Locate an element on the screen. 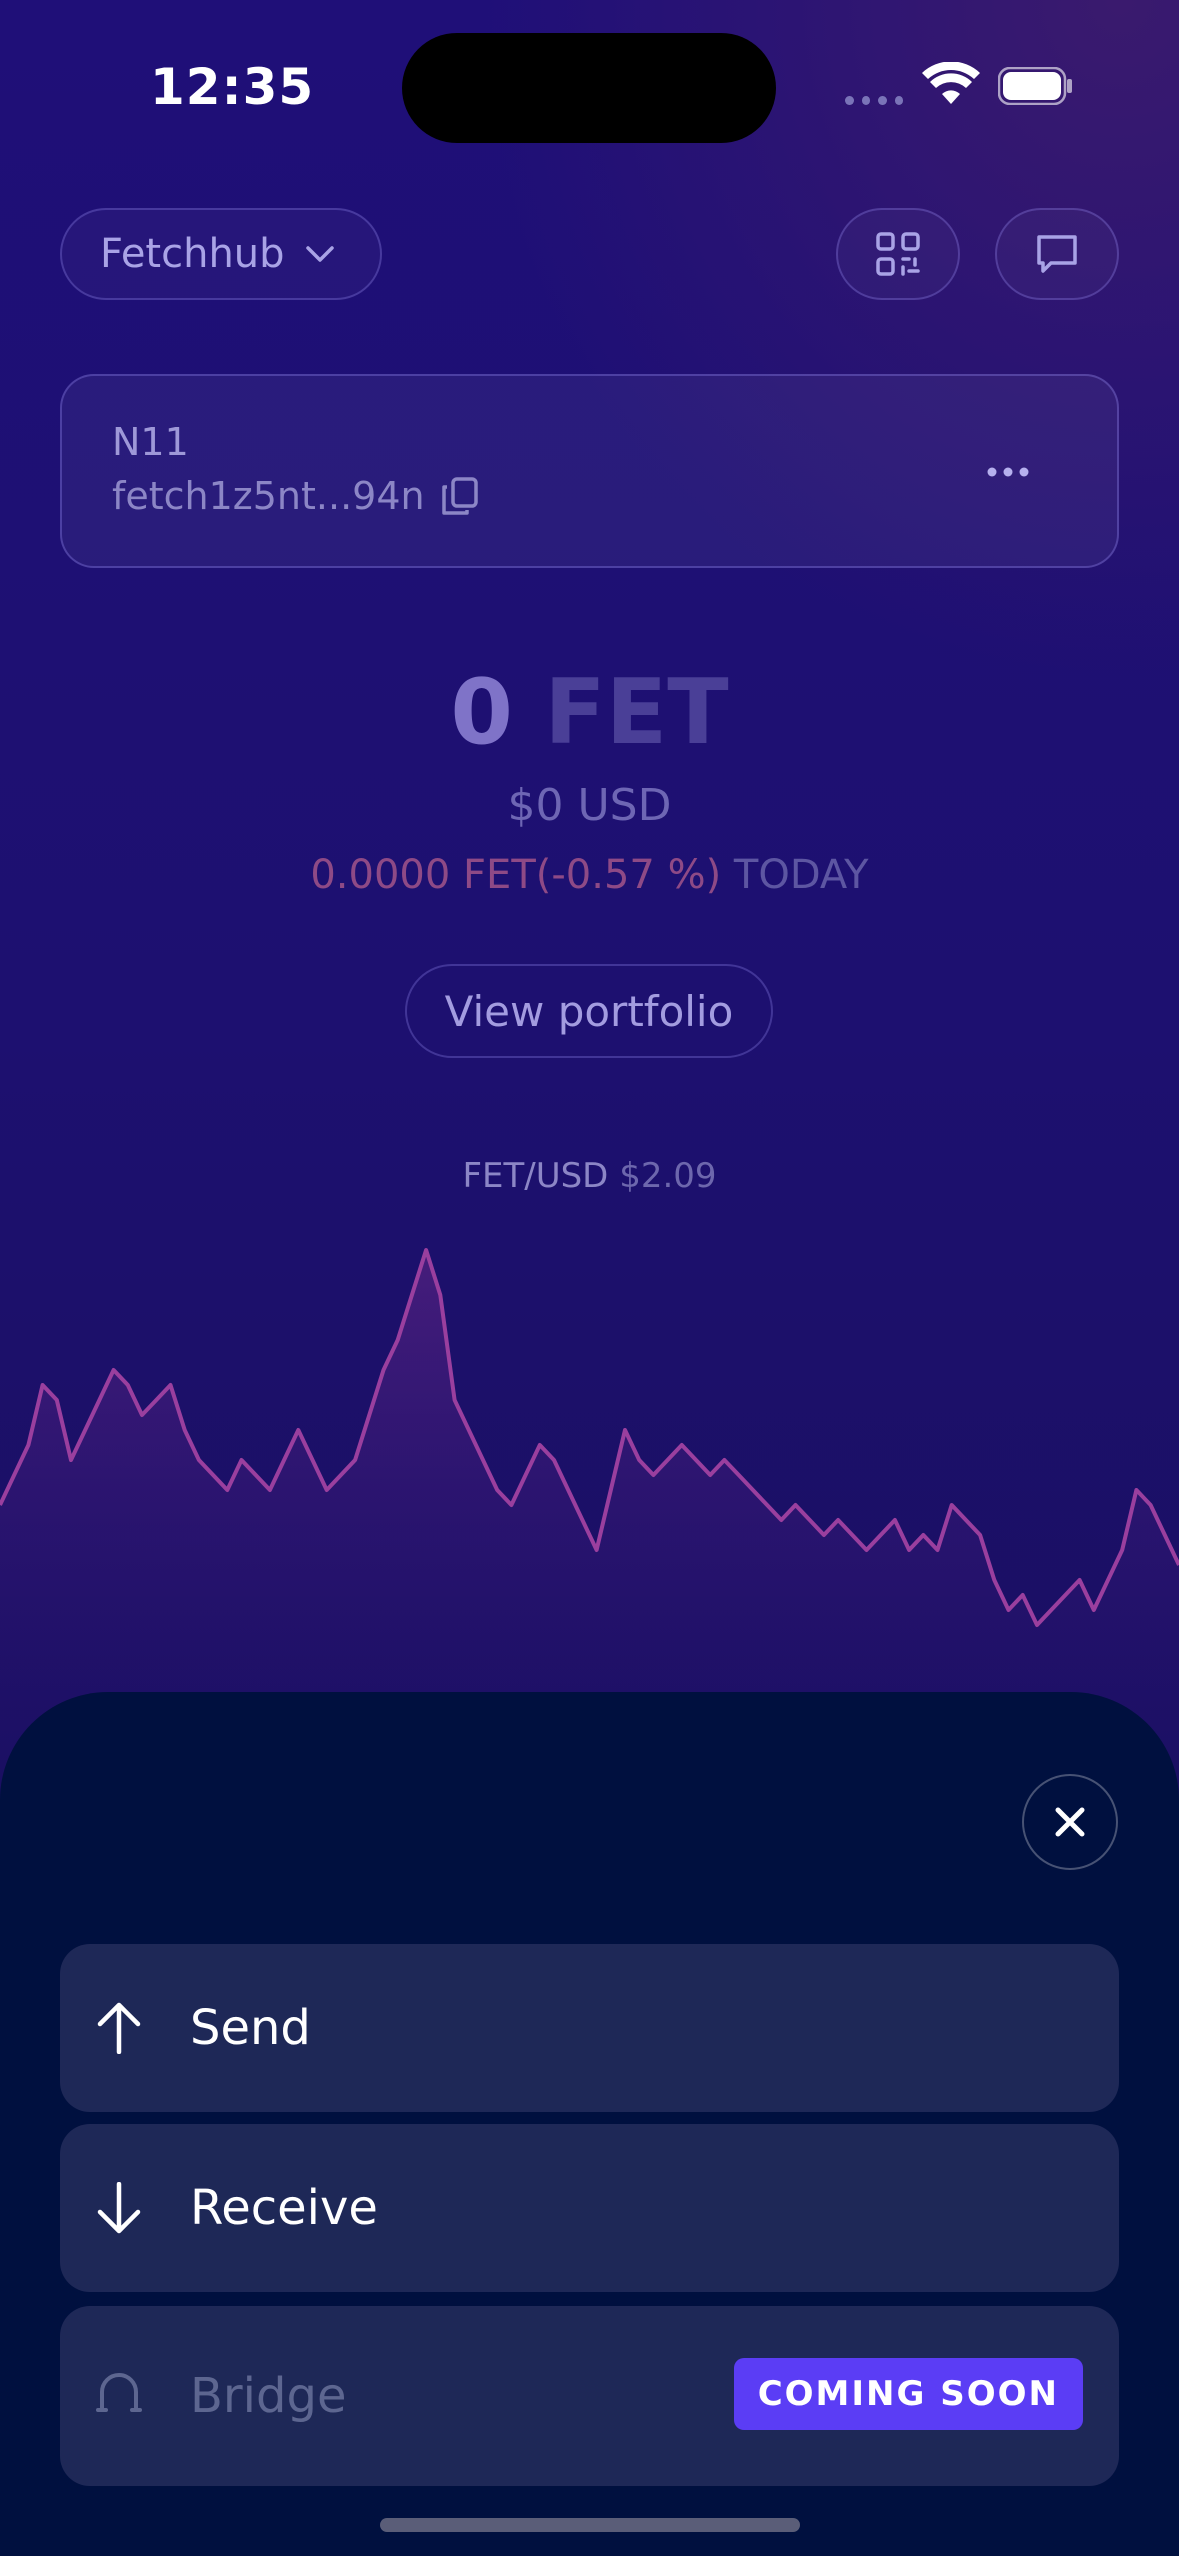  network-selector: Fetchhub is located at coordinates (221, 254).